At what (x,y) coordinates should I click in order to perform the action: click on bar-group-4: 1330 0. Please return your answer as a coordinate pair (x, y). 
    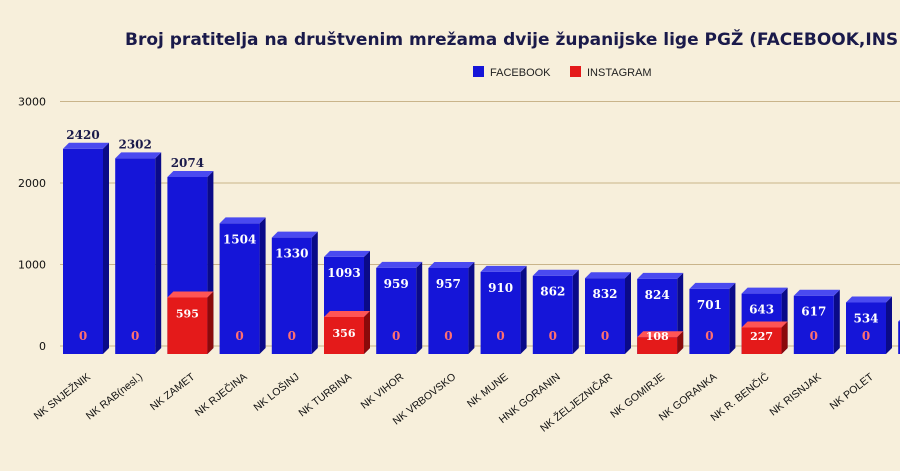
    Looking at the image, I should click on (294, 292).